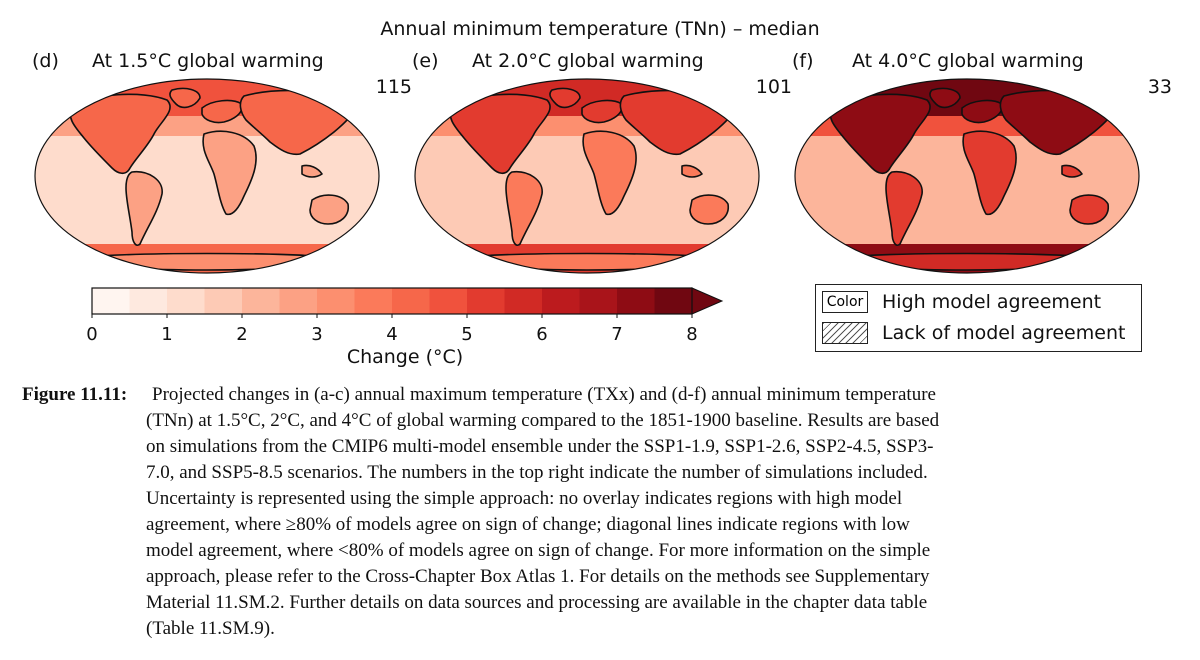  I want to click on panel-label: (e), so click(425, 61).